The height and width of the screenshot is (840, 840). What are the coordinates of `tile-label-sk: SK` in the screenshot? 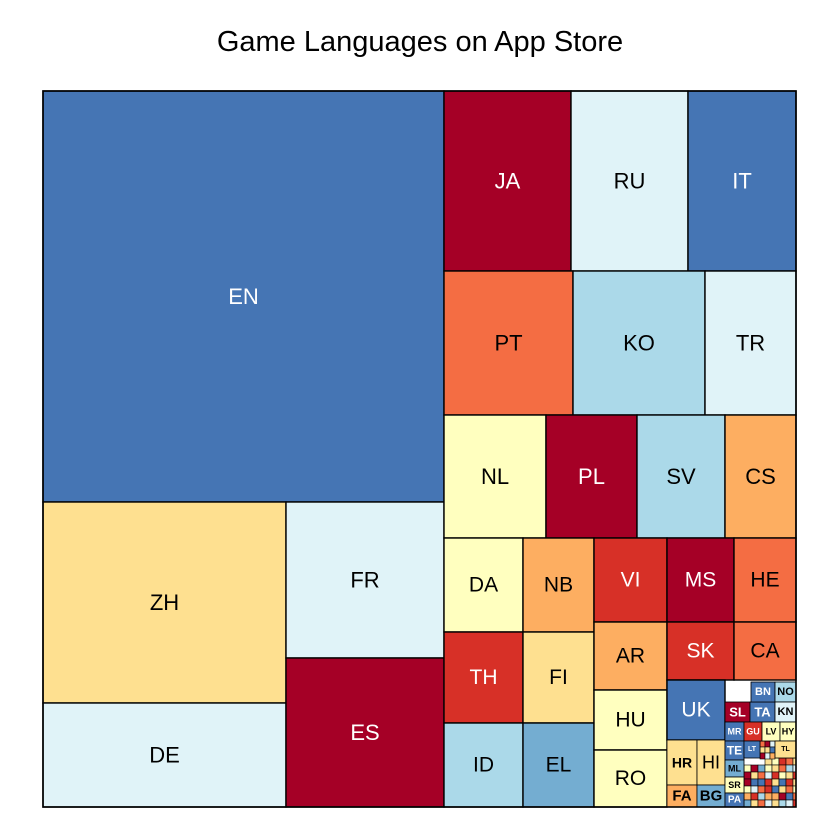 It's located at (700, 651).